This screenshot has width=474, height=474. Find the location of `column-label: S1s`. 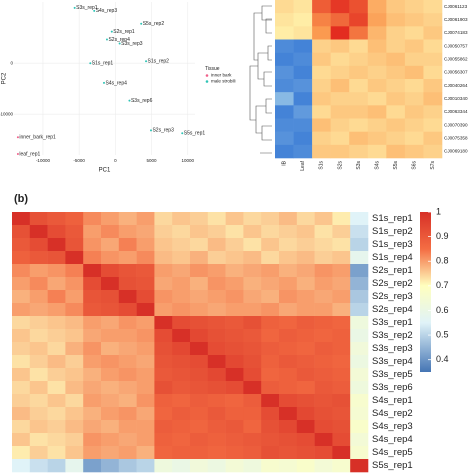

column-label: S1s is located at coordinates (322, 165).